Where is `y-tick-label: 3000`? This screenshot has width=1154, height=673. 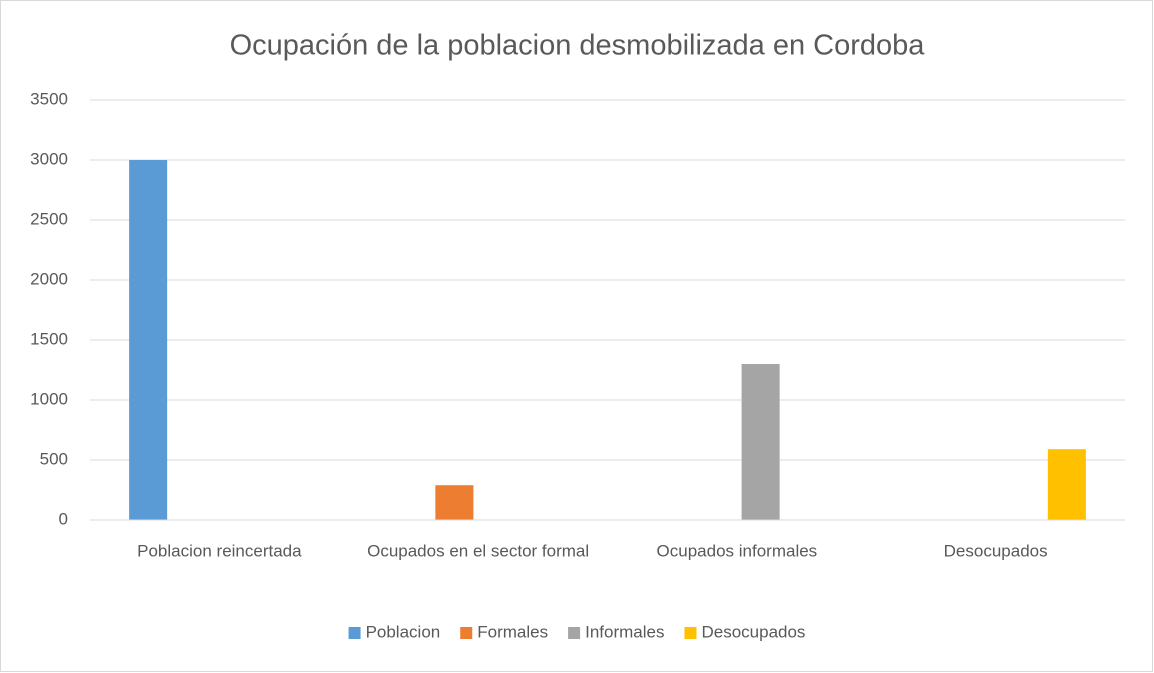
y-tick-label: 3000 is located at coordinates (49, 158).